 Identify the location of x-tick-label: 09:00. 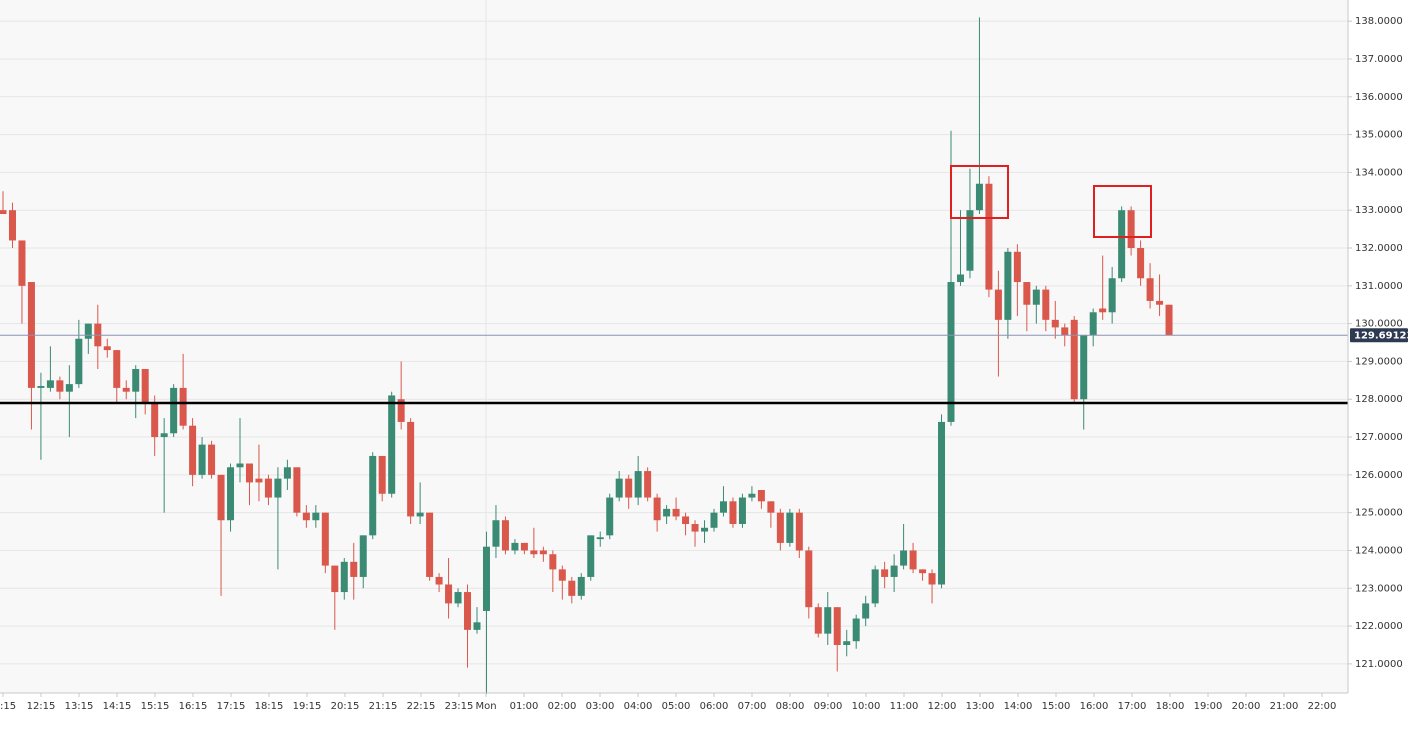
(828, 706).